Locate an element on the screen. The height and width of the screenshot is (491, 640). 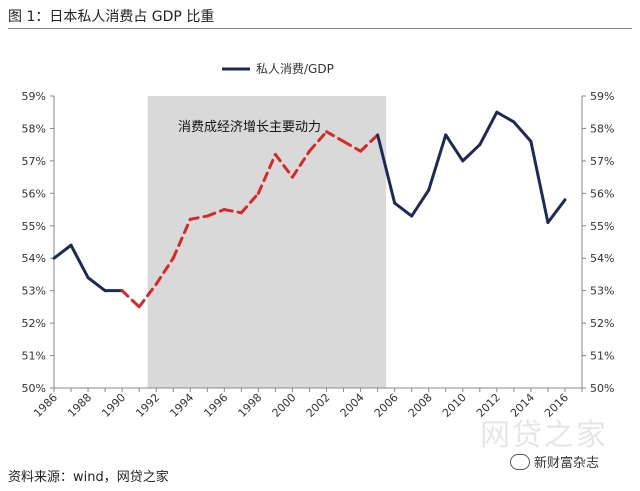
x-tick-label: 1986 is located at coordinates (45, 405).